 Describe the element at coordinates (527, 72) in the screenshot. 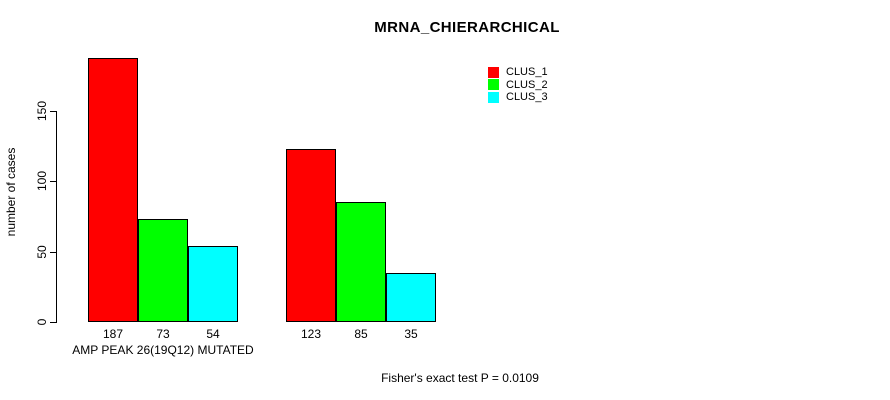

I see `legend-item-label: CLUS_1` at that location.